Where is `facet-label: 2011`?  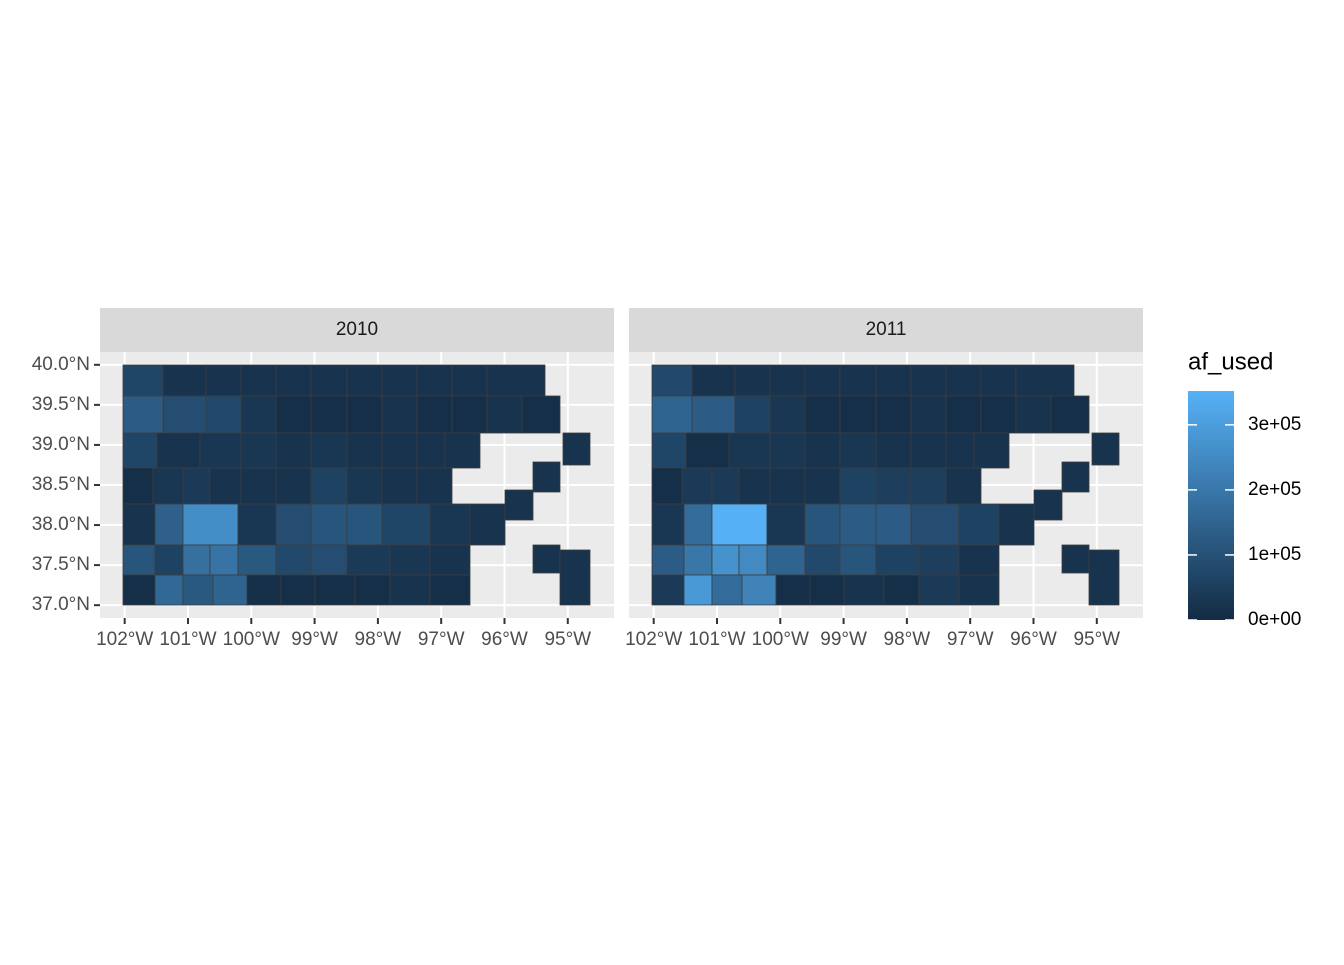 facet-label: 2011 is located at coordinates (886, 329).